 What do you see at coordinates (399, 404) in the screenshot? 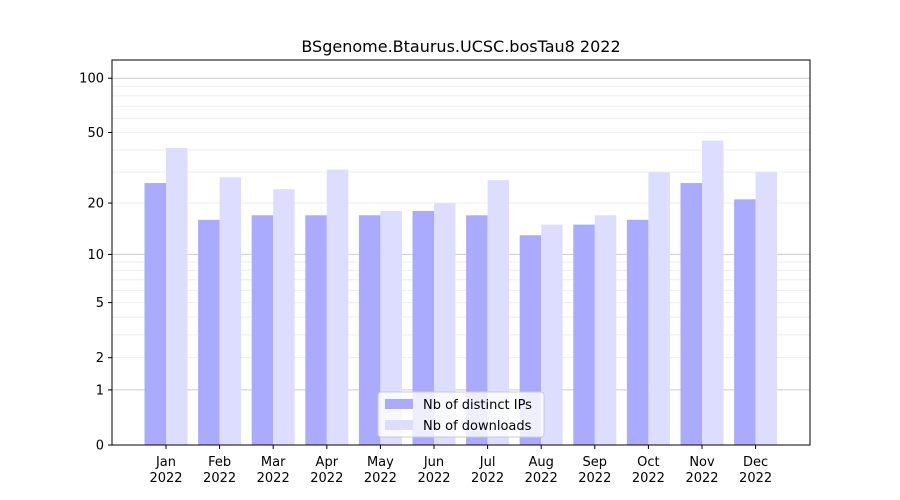
I see `legend-swatch-ips` at bounding box center [399, 404].